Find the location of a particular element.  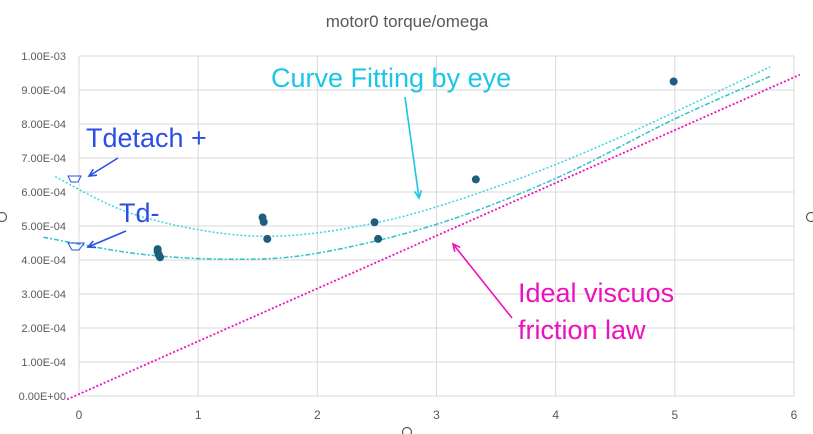

x-tick-label: 4 is located at coordinates (555, 415).